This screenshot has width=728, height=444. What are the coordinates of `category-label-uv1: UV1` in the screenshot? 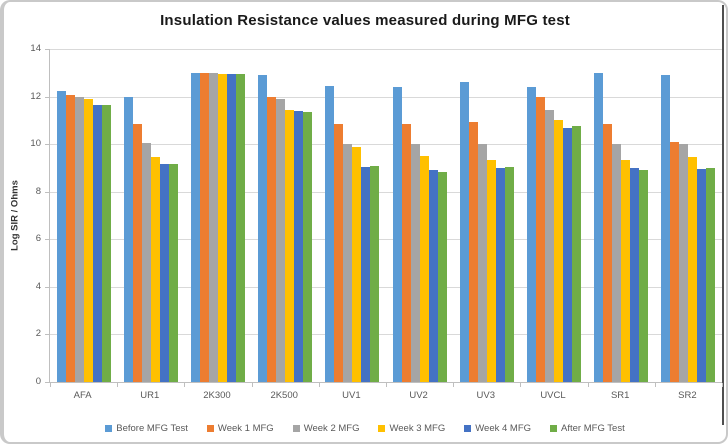 It's located at (351, 395).